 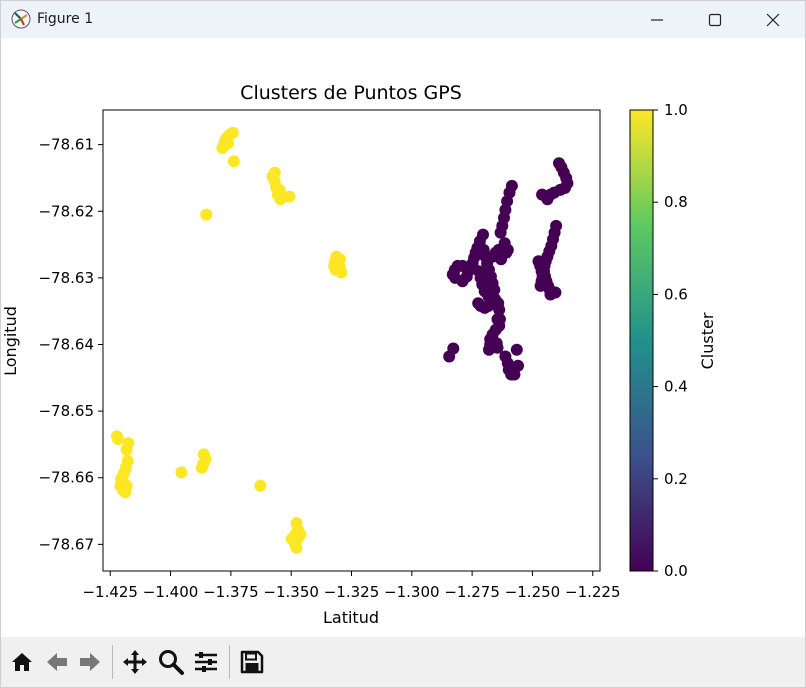 I want to click on zoom-icon, so click(x=171, y=662).